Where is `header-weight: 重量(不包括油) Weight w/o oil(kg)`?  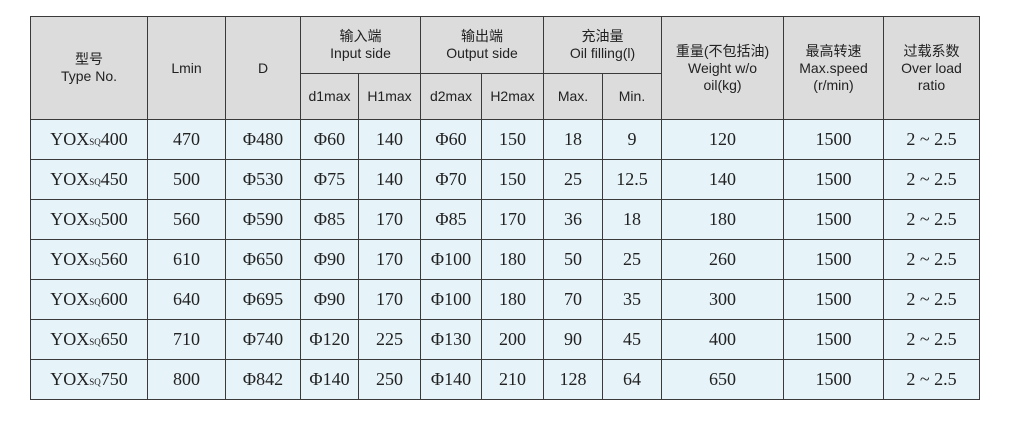 header-weight: 重量(不包括油) Weight w/o oil(kg) is located at coordinates (722, 68).